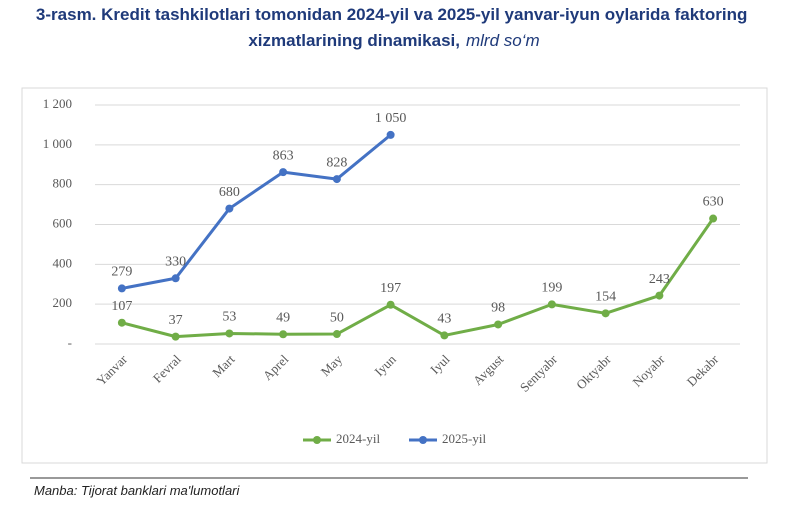 Image resolution: width=789 pixels, height=505 pixels. What do you see at coordinates (121, 306) in the screenshot?
I see `data-label: 107` at bounding box center [121, 306].